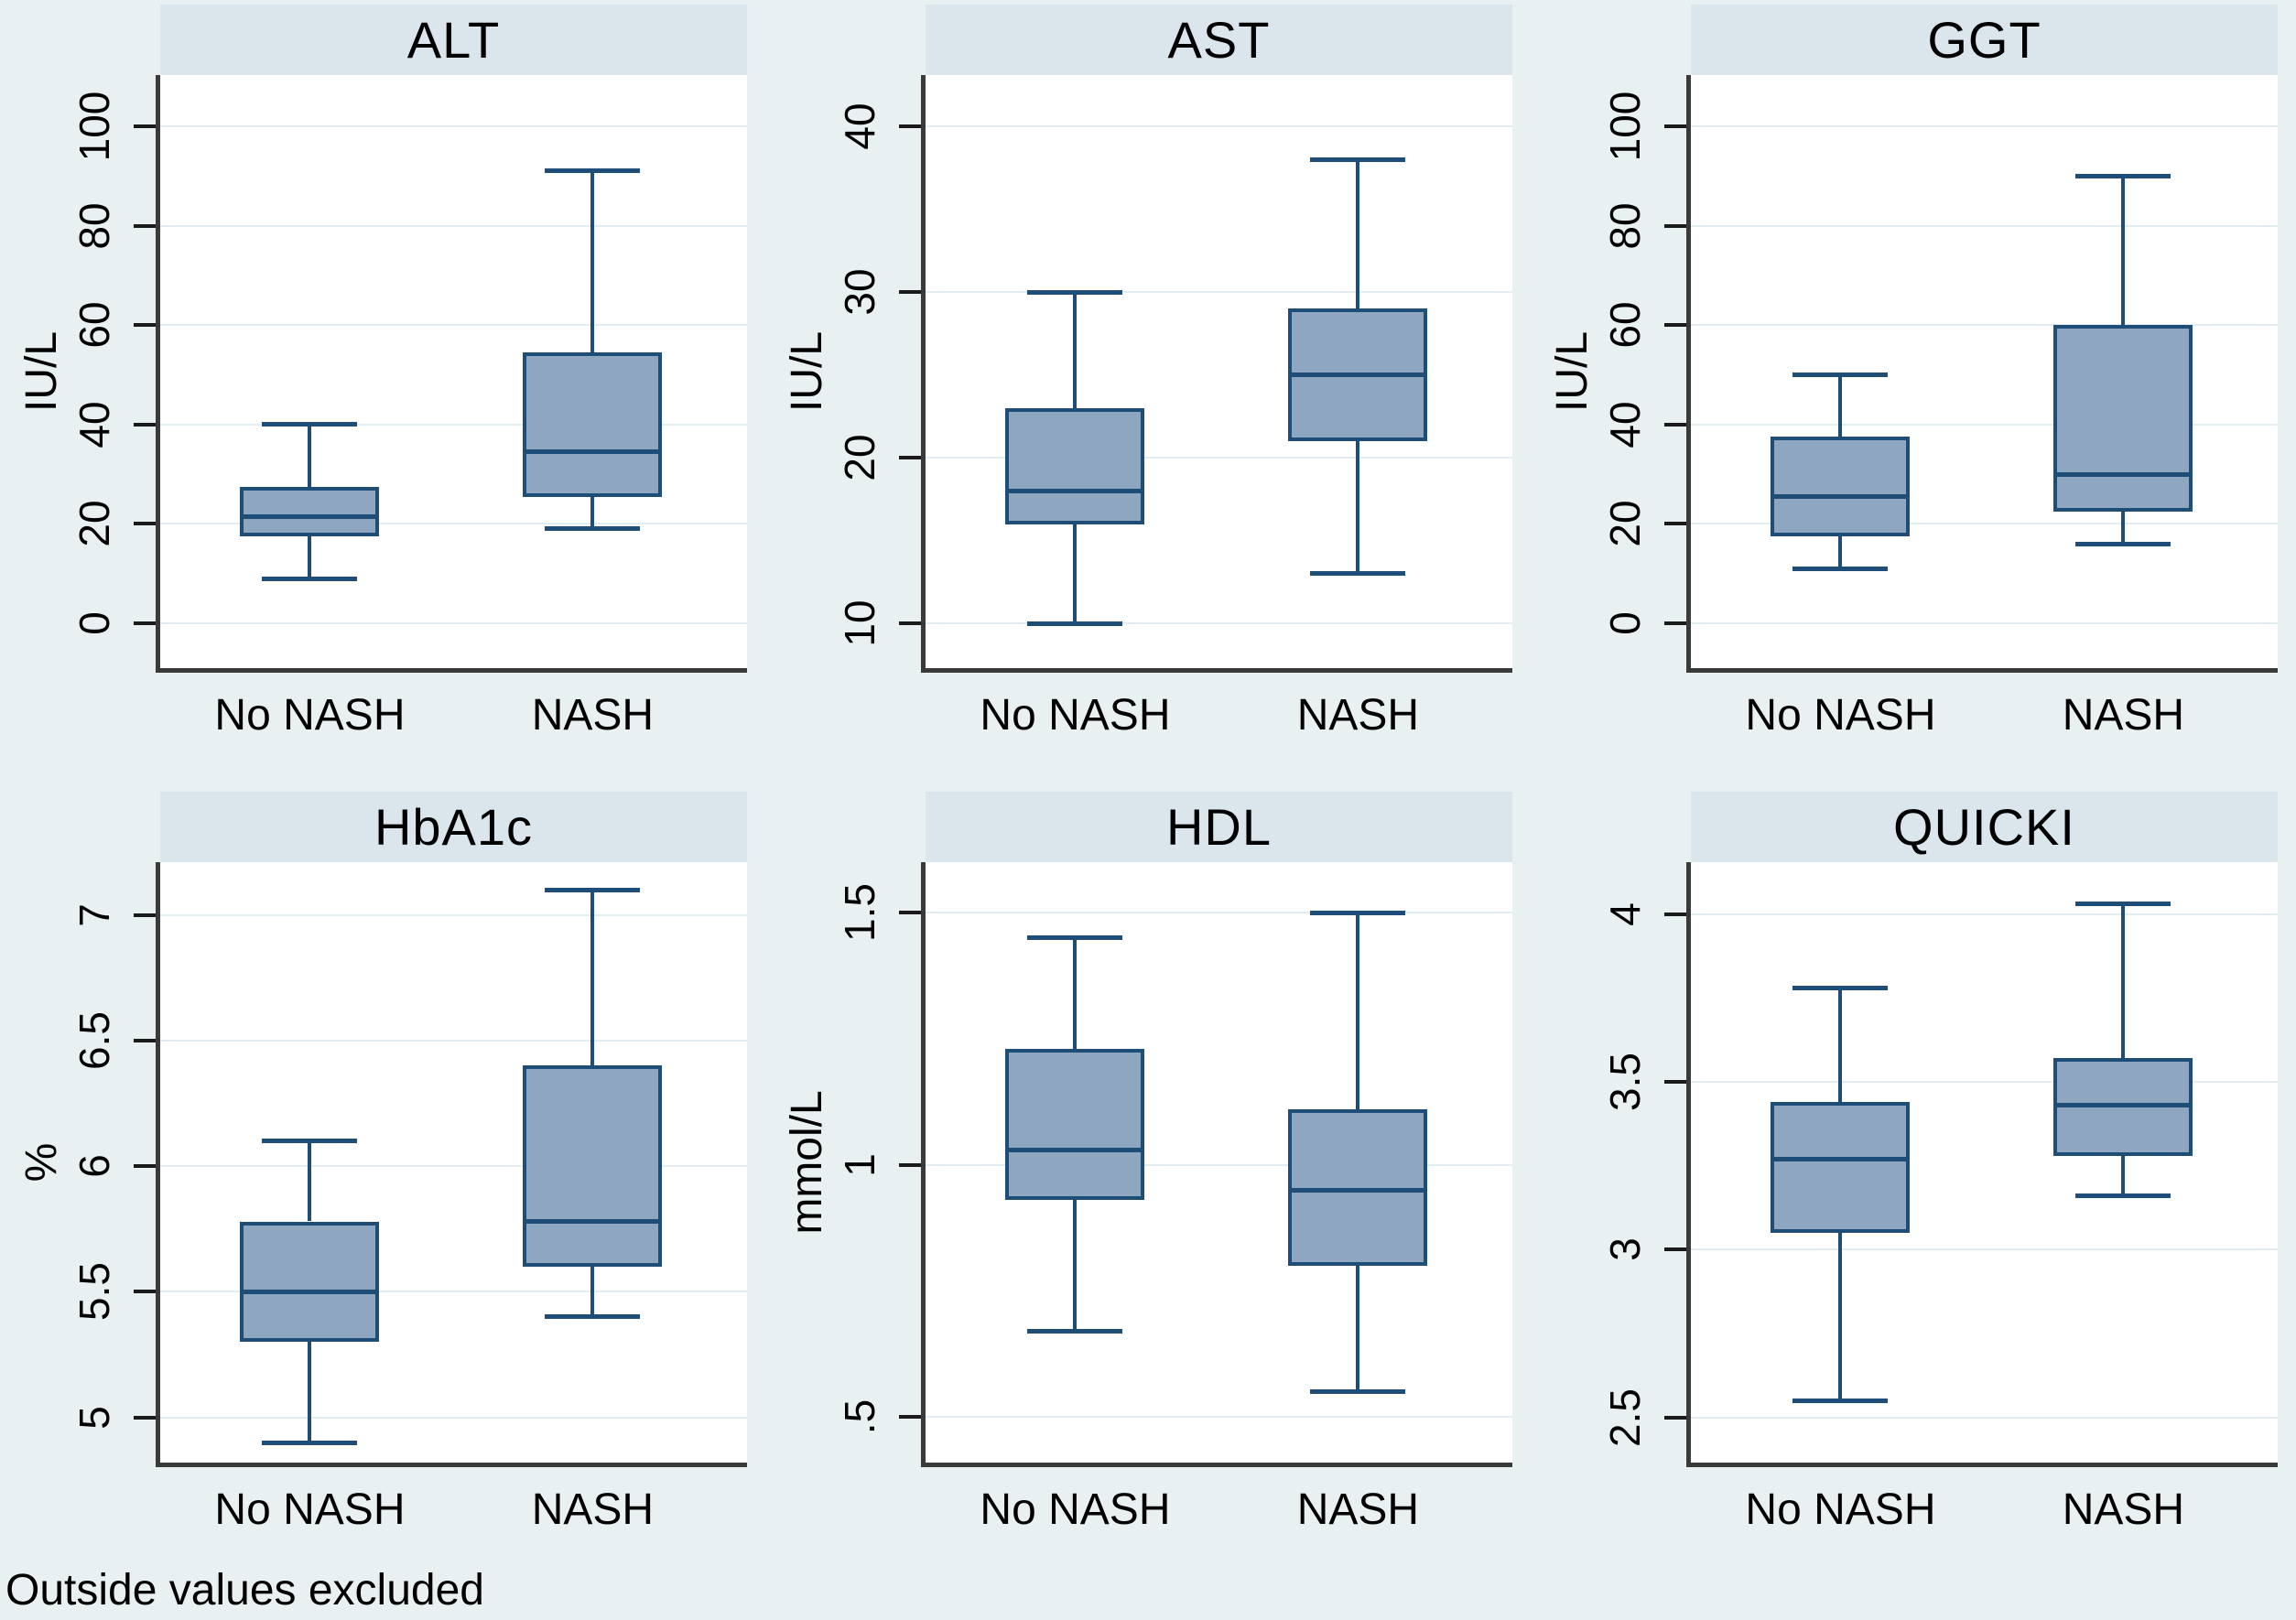 The width and height of the screenshot is (2296, 1620). Describe the element at coordinates (94, 1417) in the screenshot. I see `y-tick-label: 5` at that location.